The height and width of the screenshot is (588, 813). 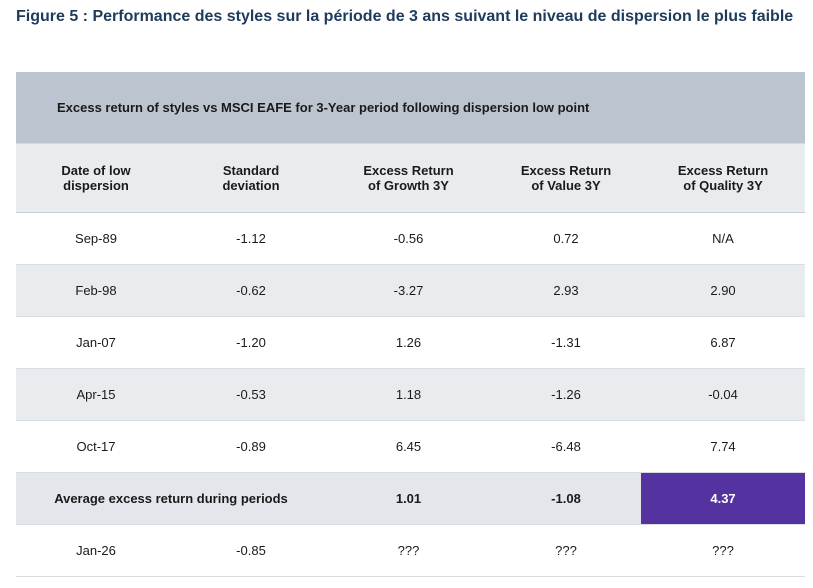 I want to click on average-growth: 1.01, so click(x=408, y=498).